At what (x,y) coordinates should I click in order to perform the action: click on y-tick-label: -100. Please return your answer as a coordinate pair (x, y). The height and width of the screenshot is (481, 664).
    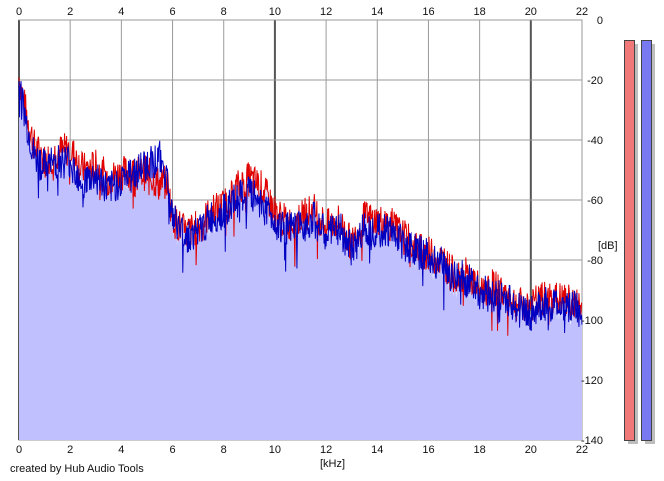
    Looking at the image, I should click on (592, 321).